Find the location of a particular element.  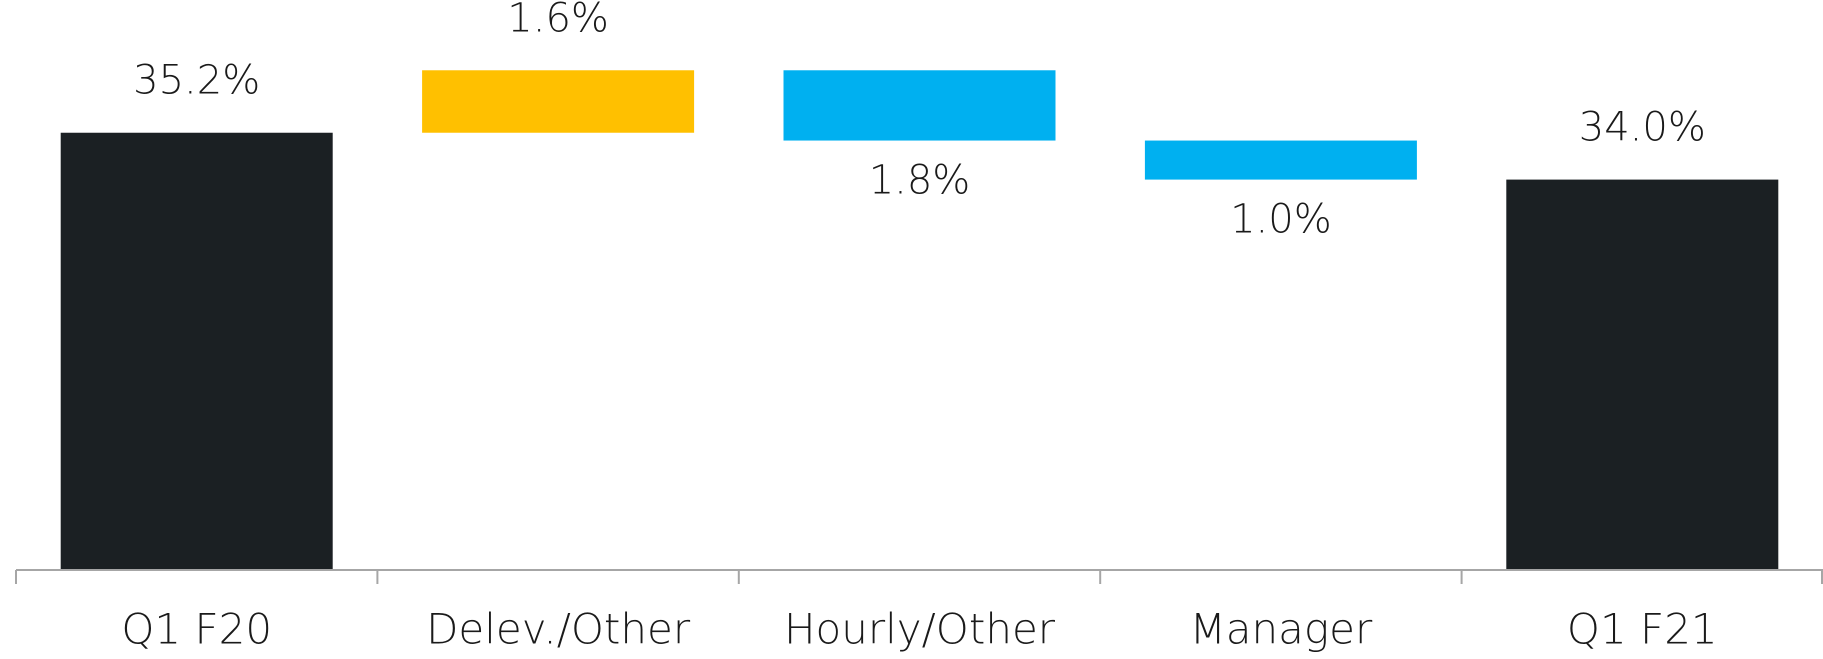

data-label: 1.0% is located at coordinates (1281, 220).